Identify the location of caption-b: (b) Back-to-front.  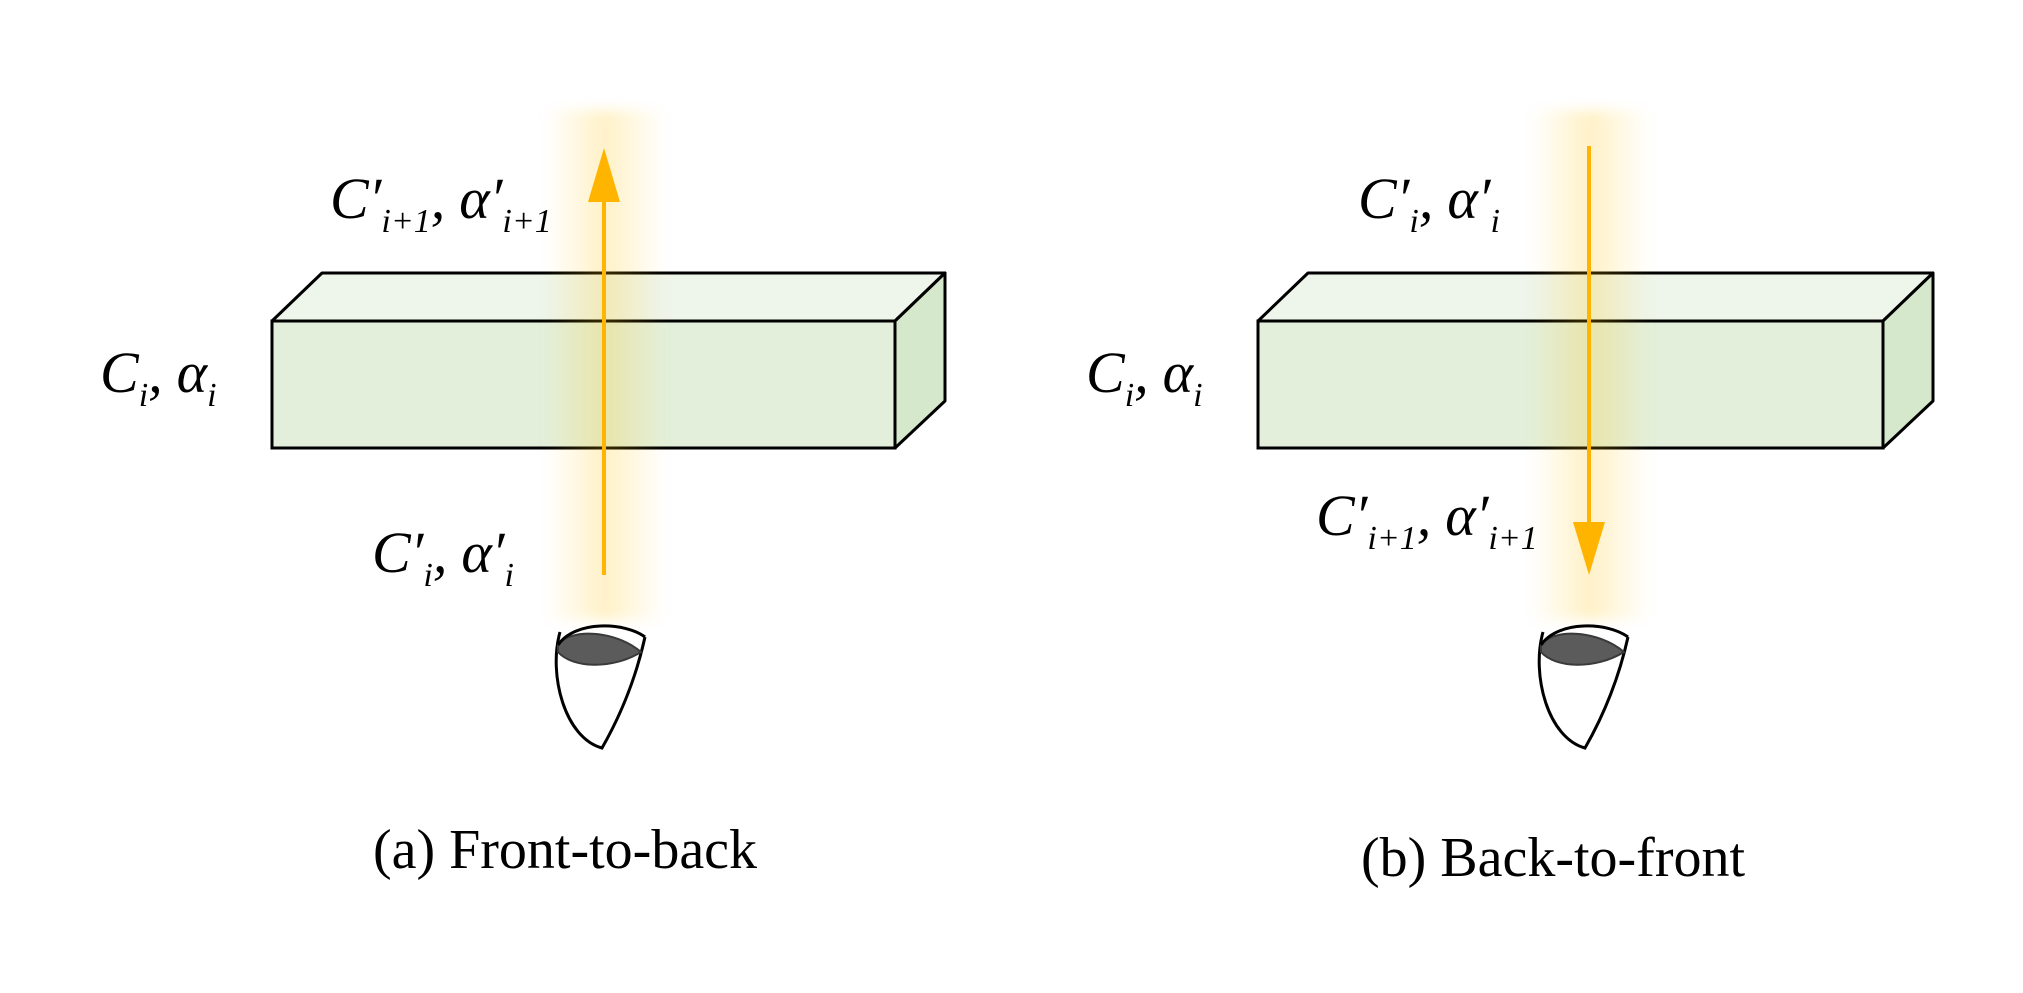
(1553, 858).